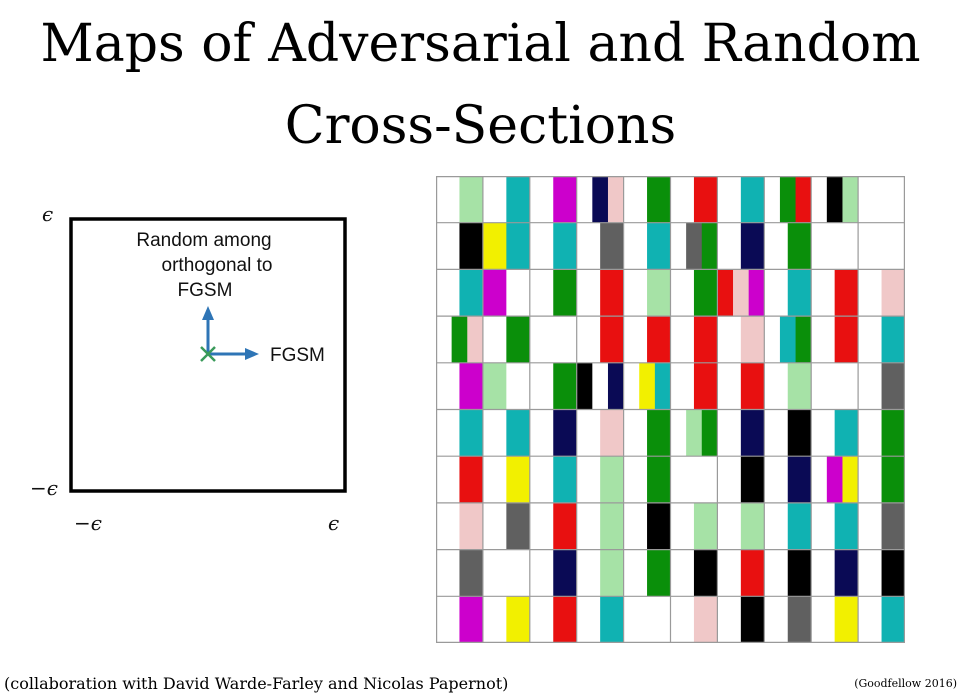 The image size is (961, 698). Describe the element at coordinates (233, 354) in the screenshot. I see `horizontal-arrow-icon` at that location.